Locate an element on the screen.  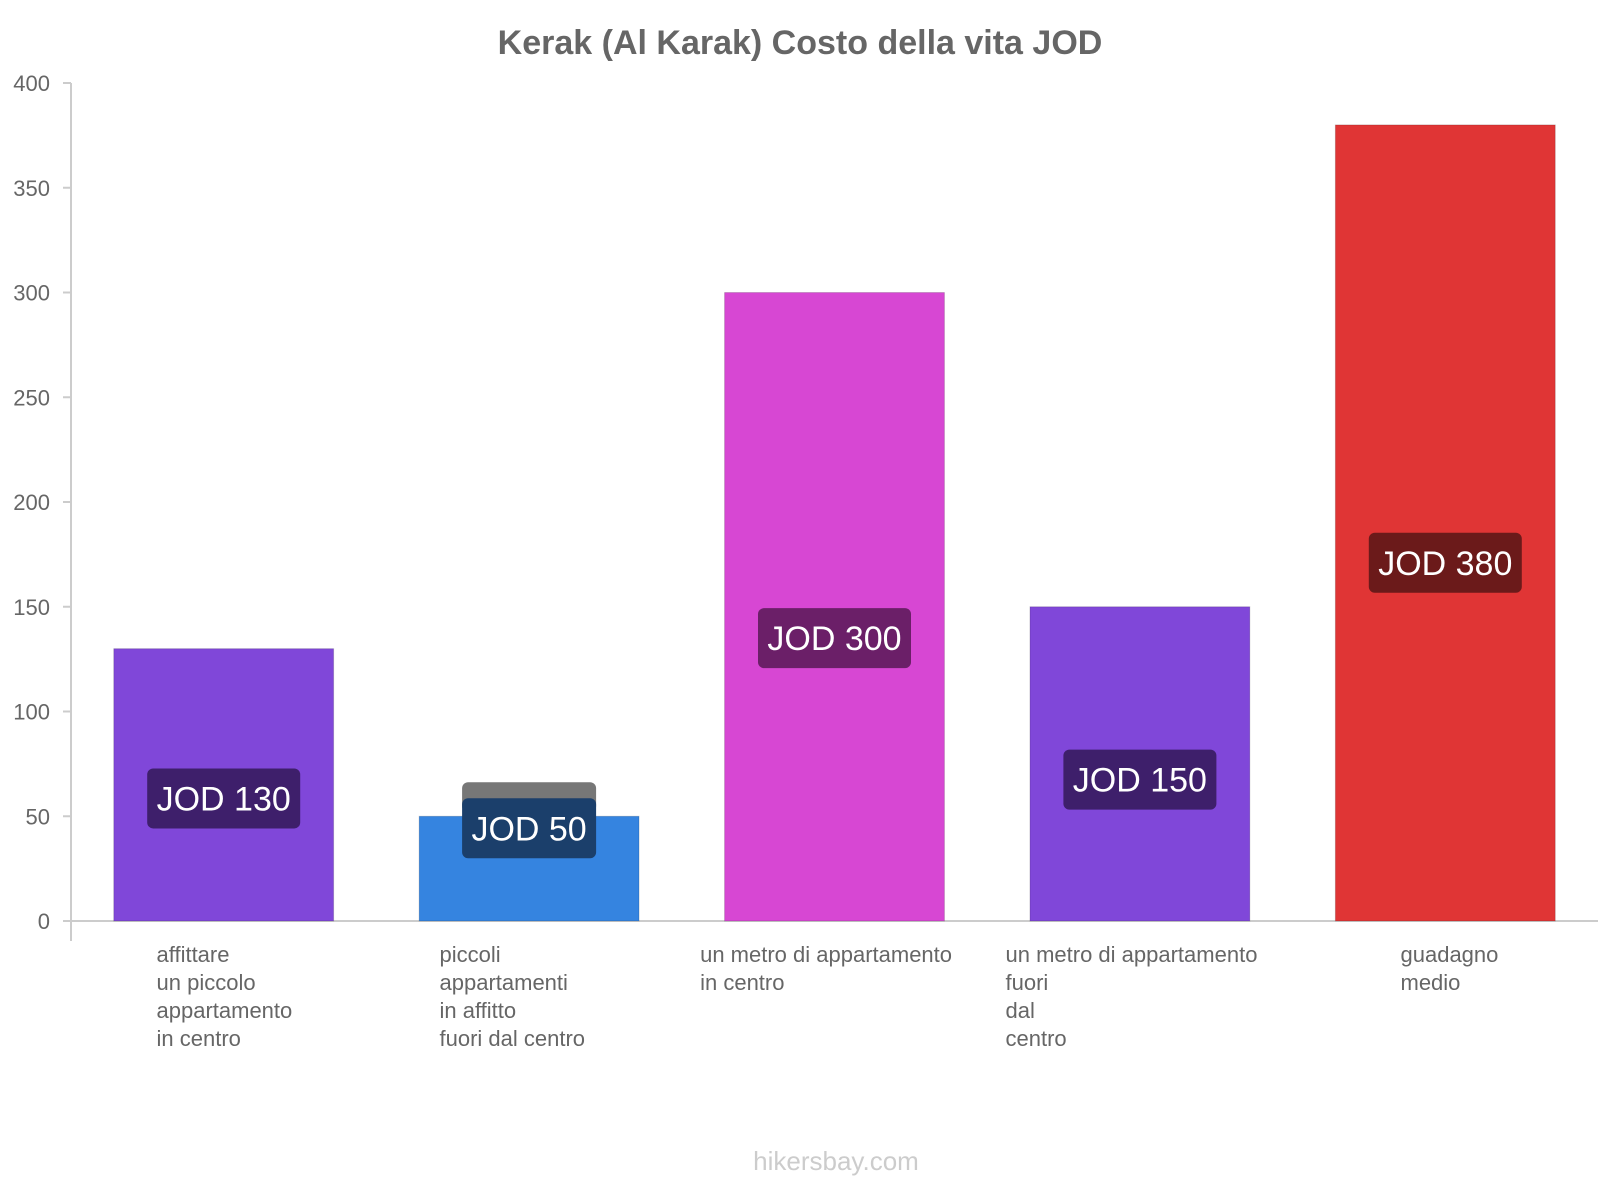
category-label-line: appartamento is located at coordinates (225, 1010).